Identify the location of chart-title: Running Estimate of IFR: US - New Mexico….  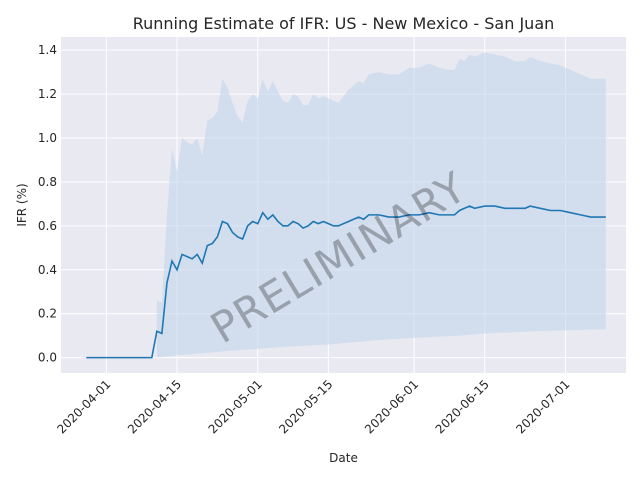
(344, 23).